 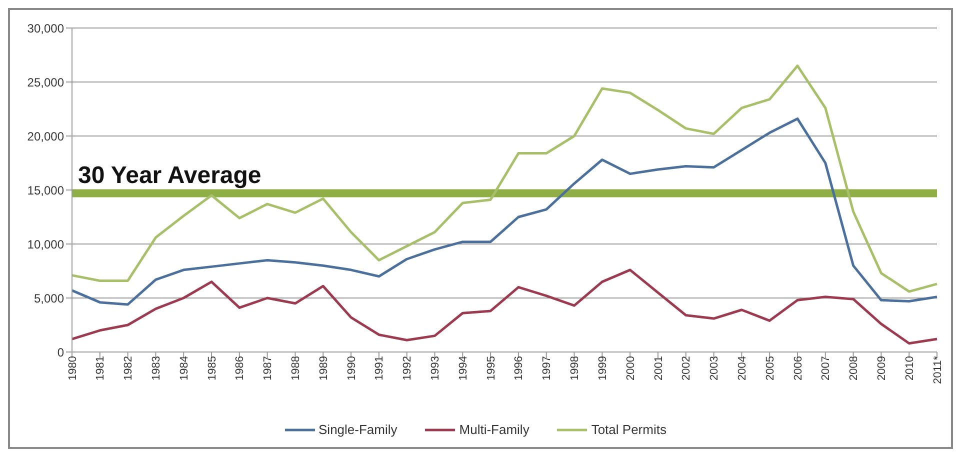 I want to click on x-tick-label: 1996, so click(x=519, y=368).